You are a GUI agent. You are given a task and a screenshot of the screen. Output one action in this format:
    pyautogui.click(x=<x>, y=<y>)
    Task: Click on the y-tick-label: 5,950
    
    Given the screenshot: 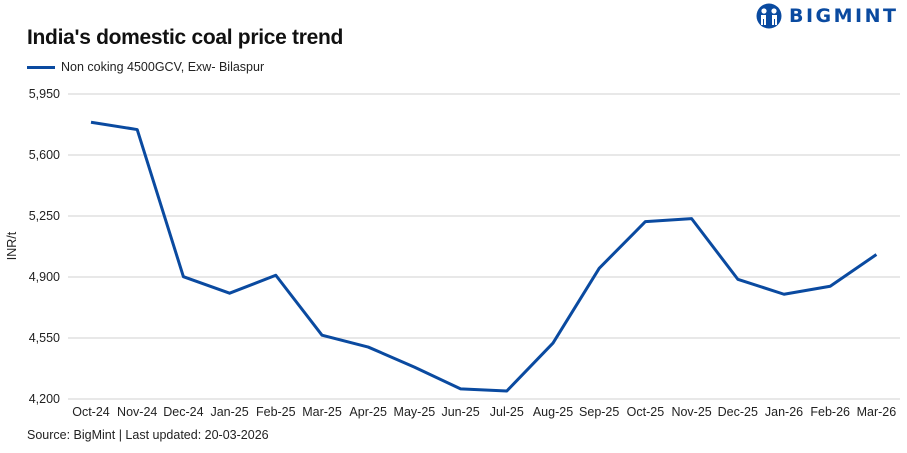 What is the action you would take?
    pyautogui.click(x=44, y=94)
    